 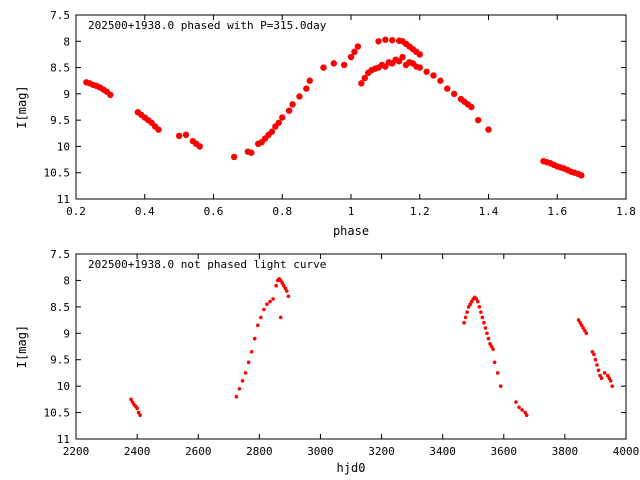 What do you see at coordinates (63, 439) in the screenshot?
I see `y-tick-label: 11` at bounding box center [63, 439].